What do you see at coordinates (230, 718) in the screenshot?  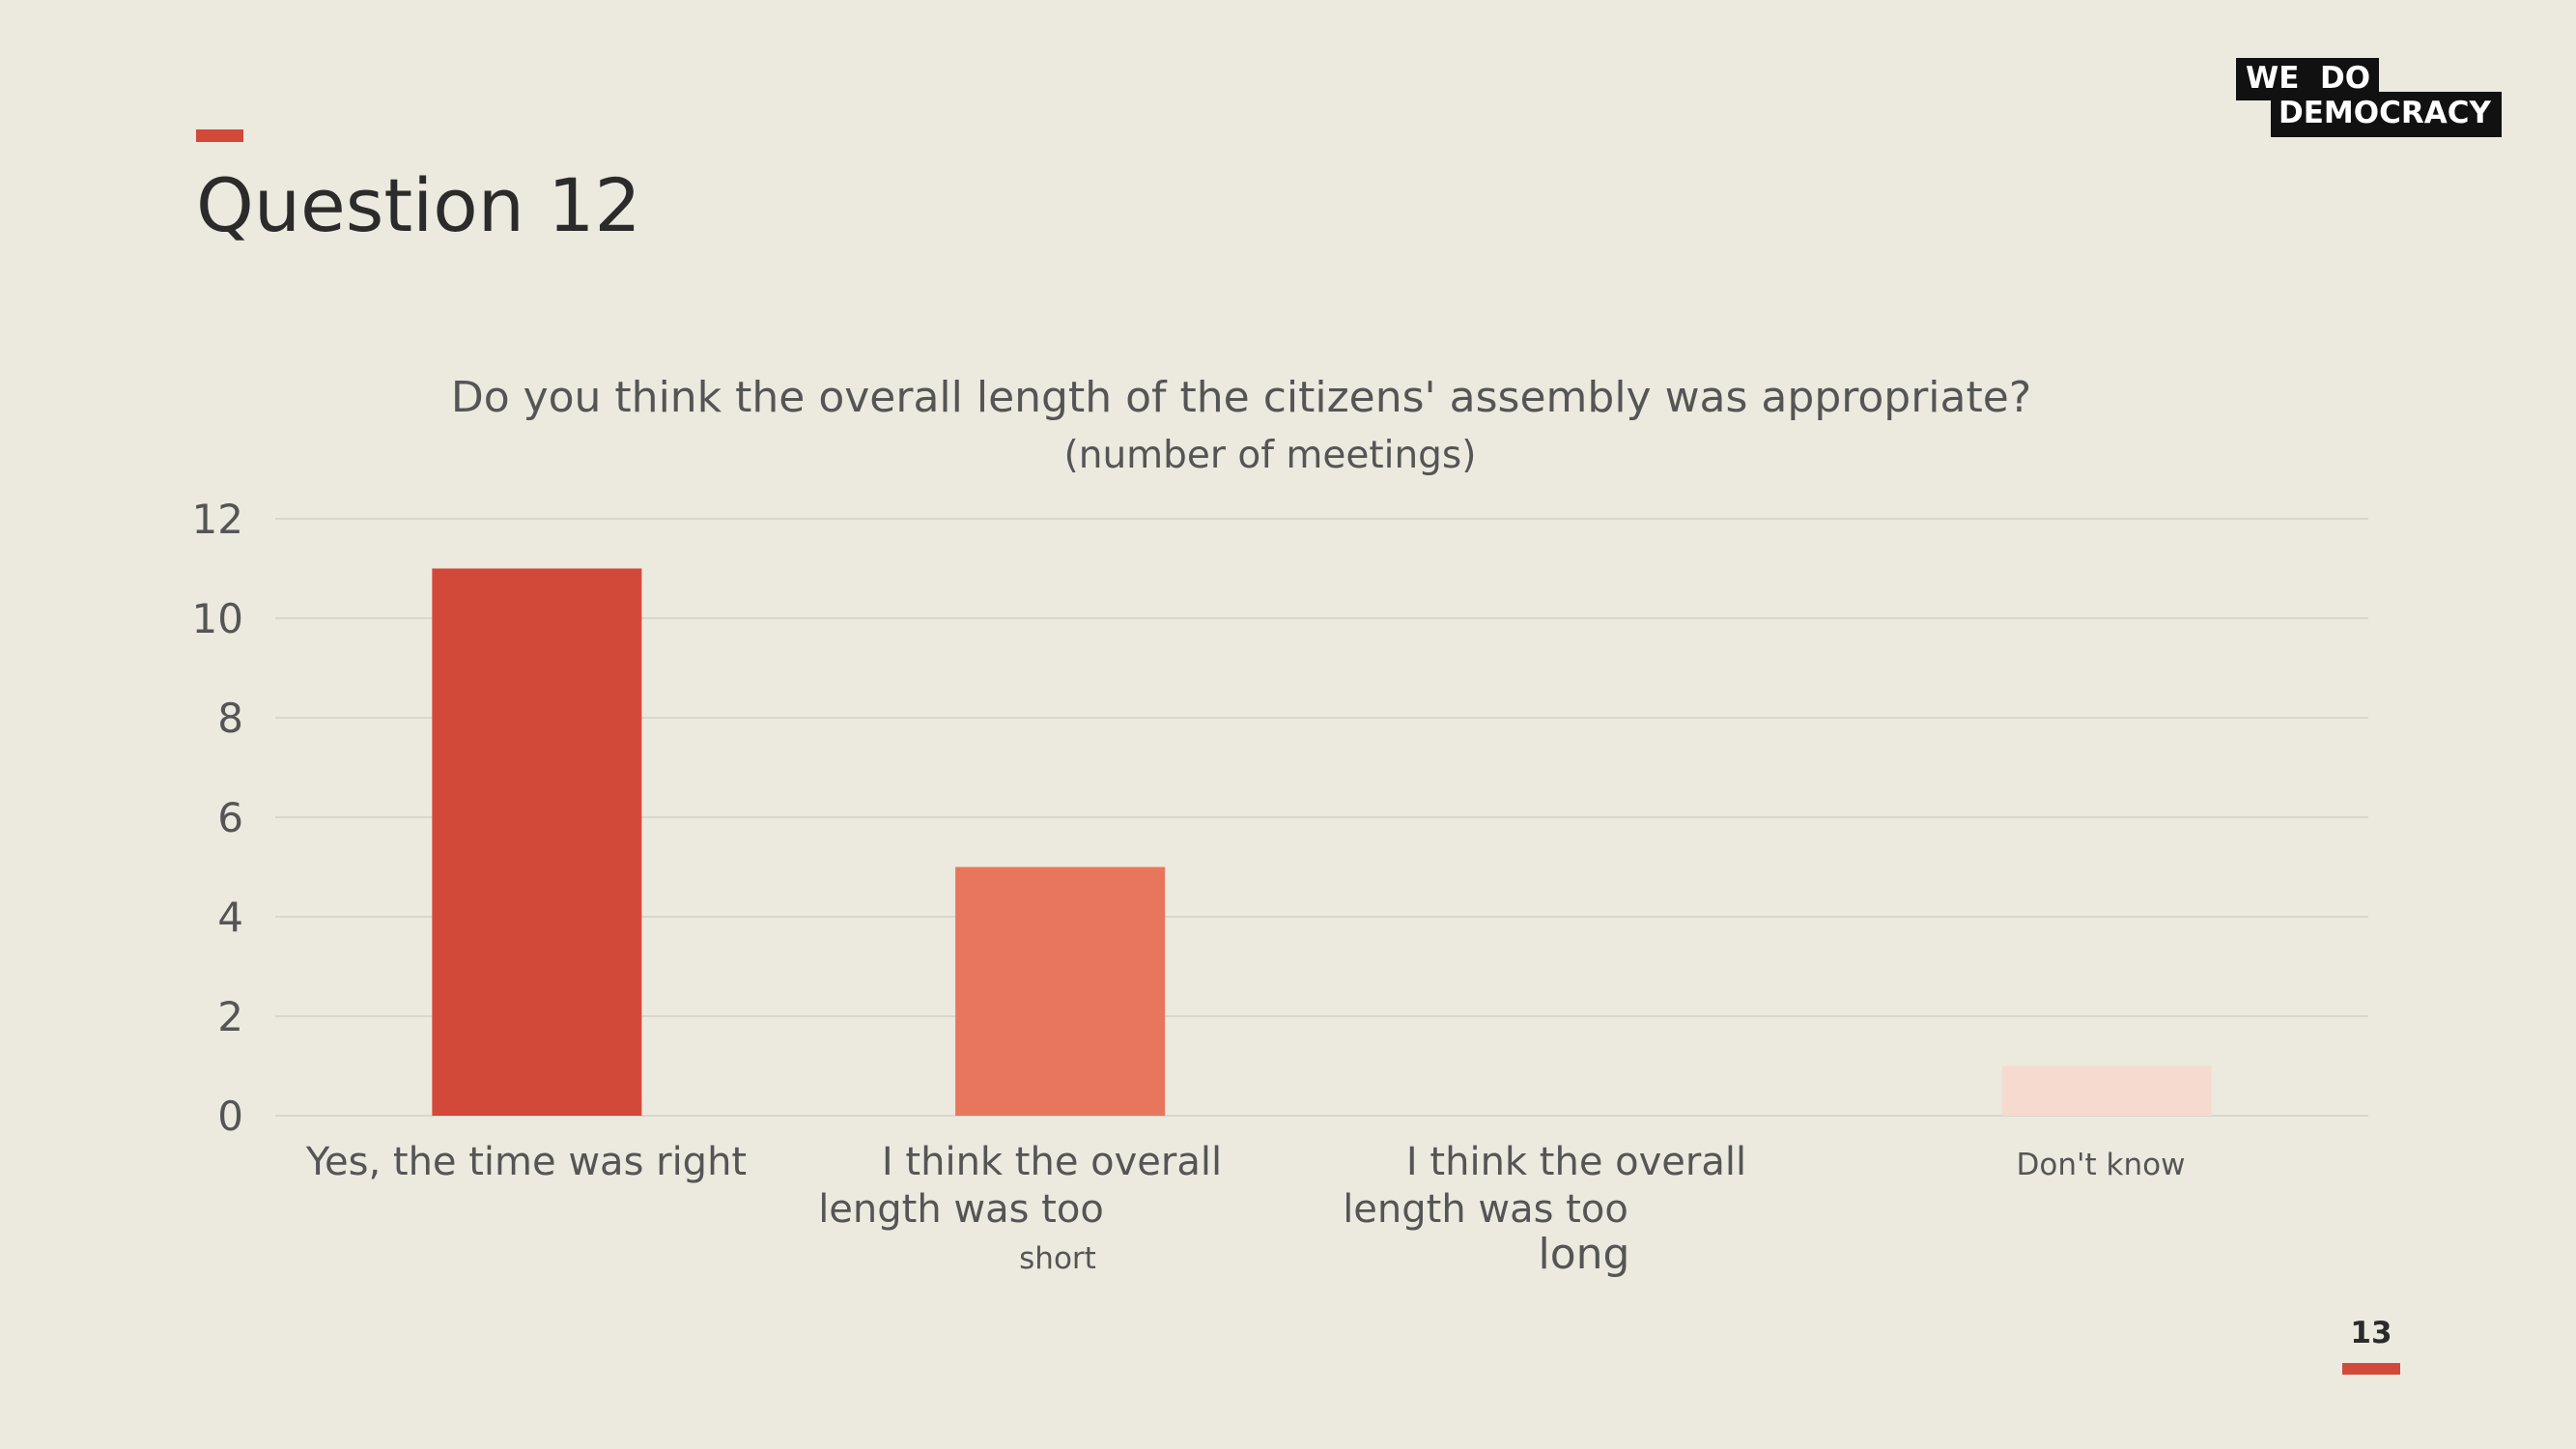 I see `y-tick-label: 8` at bounding box center [230, 718].